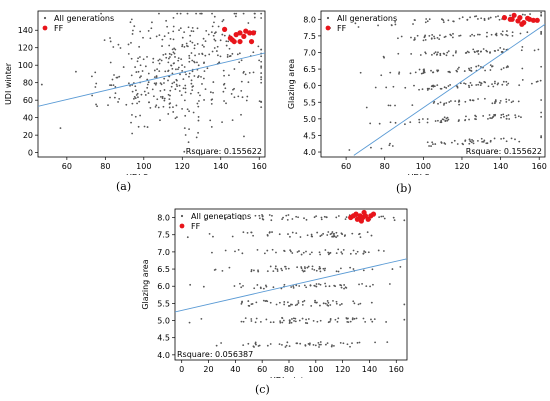  What do you see at coordinates (28, 100) in the screenshot?
I see `y-tick-label: 60` at bounding box center [28, 100].